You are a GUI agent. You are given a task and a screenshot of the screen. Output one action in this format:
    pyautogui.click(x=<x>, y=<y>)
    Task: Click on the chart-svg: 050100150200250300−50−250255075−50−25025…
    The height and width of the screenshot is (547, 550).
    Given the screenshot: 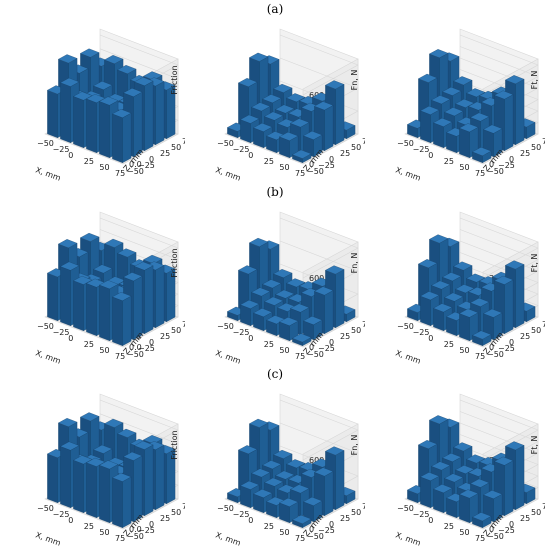 What is the action you would take?
    pyautogui.click(x=469, y=288)
    